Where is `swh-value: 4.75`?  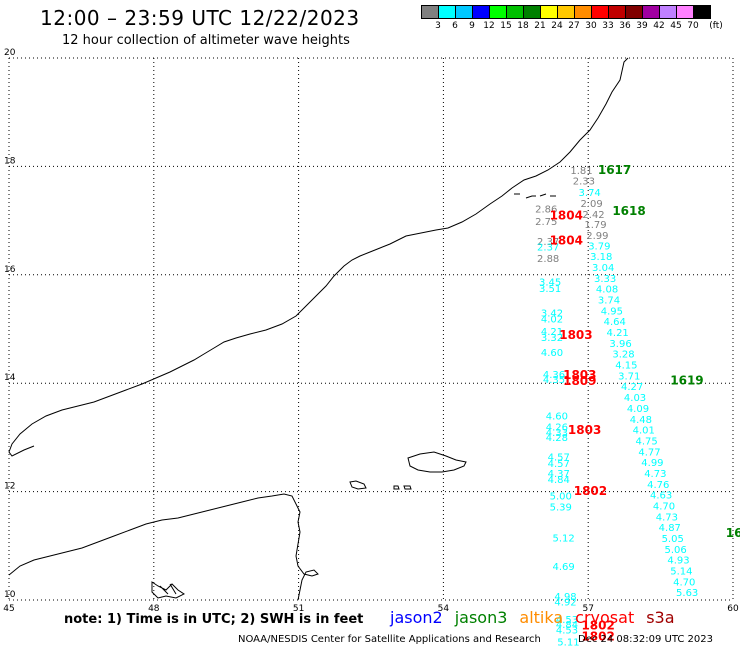 swh-value: 4.75 is located at coordinates (647, 441).